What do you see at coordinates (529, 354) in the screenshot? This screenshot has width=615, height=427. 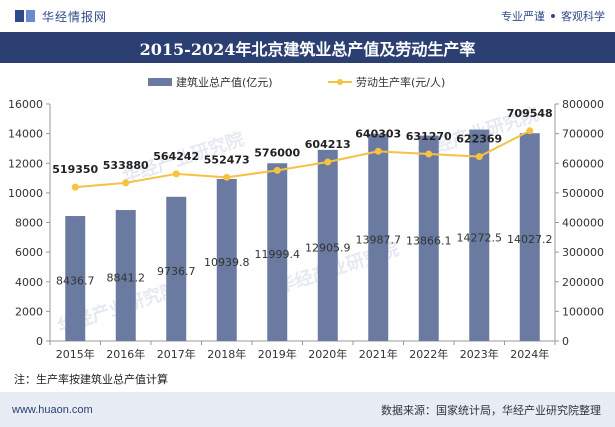 I see `x-tick-label: 2024年` at bounding box center [529, 354].